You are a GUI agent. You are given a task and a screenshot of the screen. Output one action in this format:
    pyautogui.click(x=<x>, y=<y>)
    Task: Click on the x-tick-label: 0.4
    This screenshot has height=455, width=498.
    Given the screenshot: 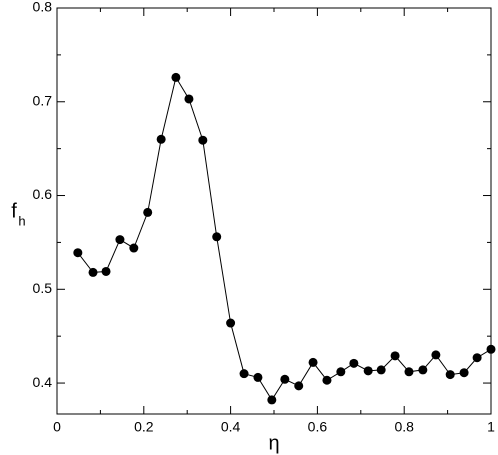 What is the action you would take?
    pyautogui.click(x=231, y=427)
    